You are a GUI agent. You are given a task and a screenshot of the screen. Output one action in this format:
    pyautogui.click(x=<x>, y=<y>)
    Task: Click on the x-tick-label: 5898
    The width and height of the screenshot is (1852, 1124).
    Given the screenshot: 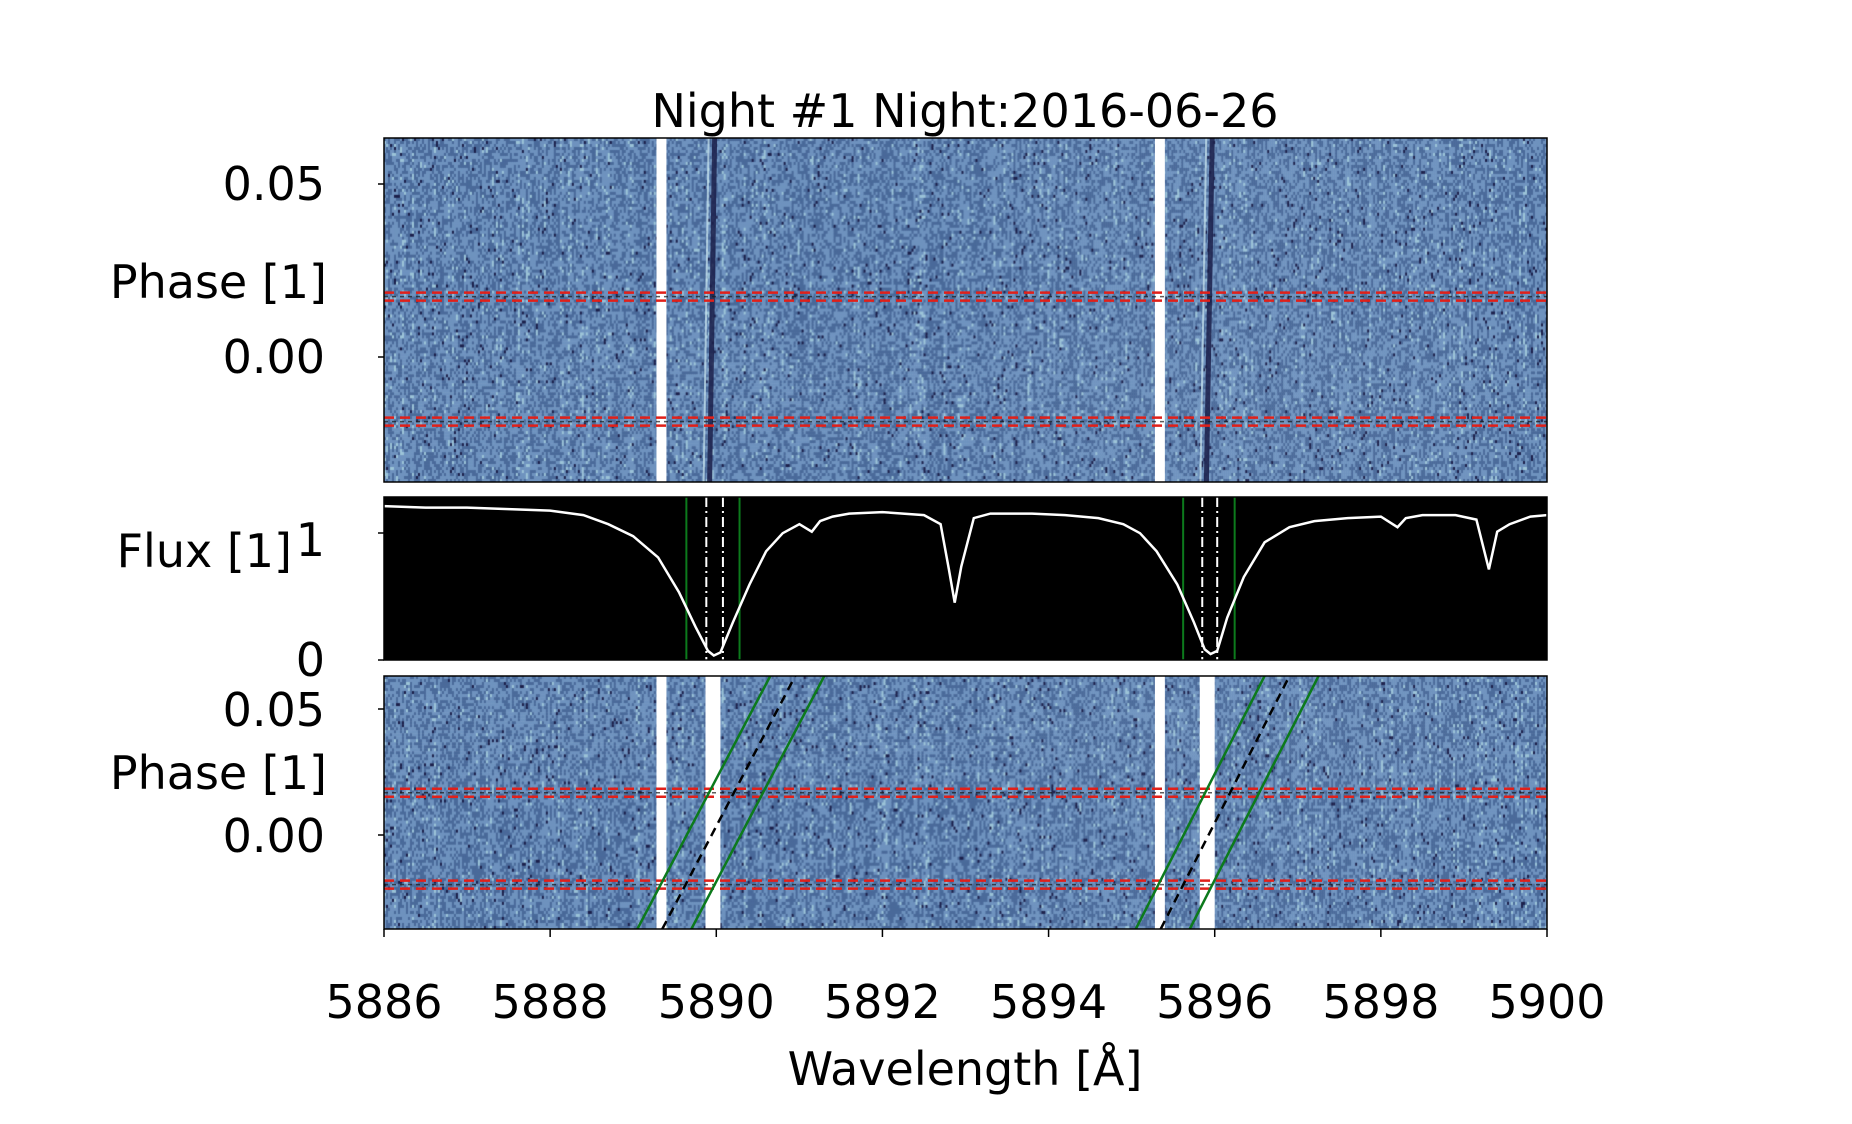 What is the action you would take?
    pyautogui.click(x=1380, y=1002)
    